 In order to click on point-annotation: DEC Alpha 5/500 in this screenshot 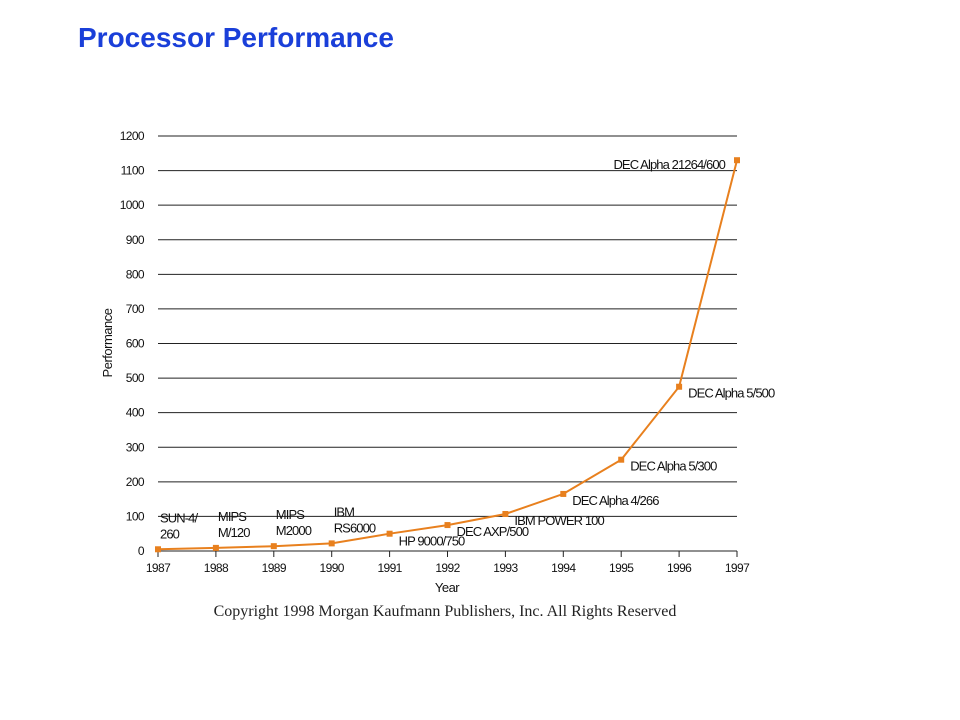, I will do `click(731, 393)`.